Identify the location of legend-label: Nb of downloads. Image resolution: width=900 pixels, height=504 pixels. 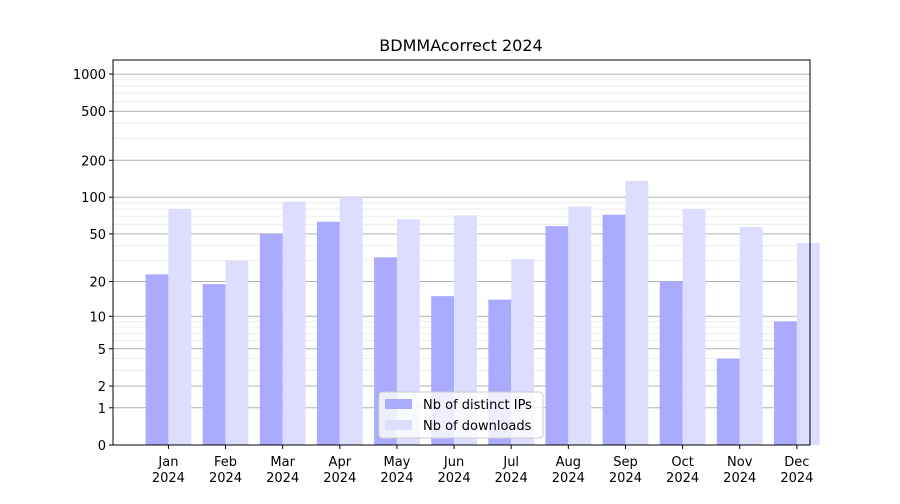
(477, 426).